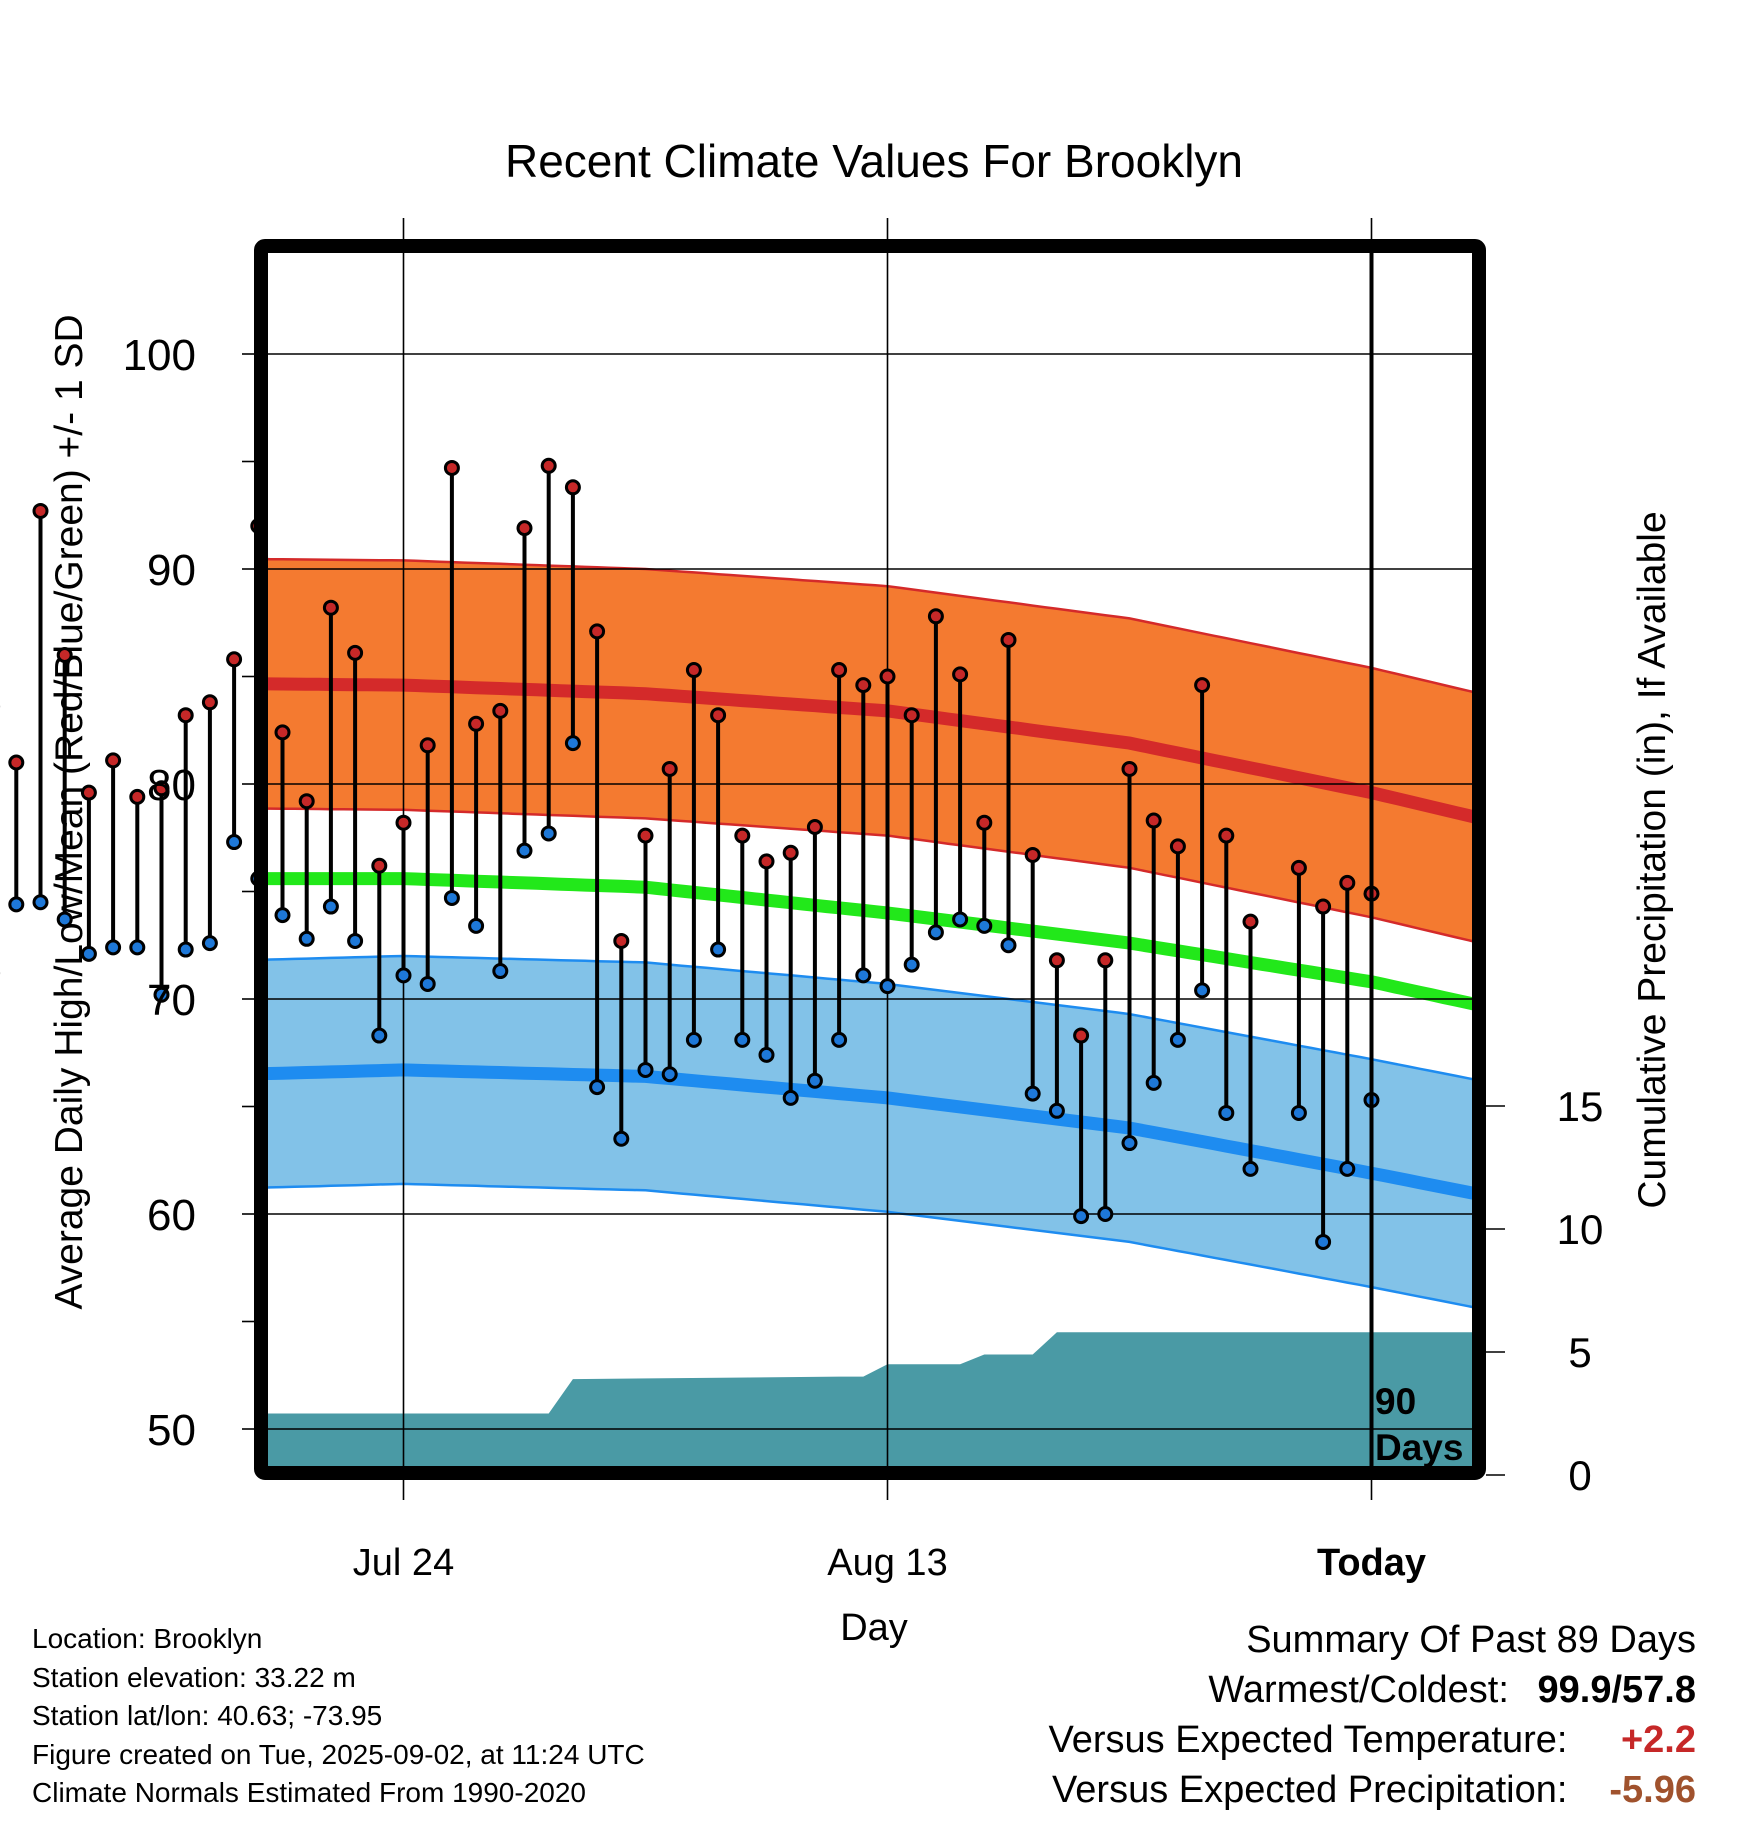 This screenshot has height=1828, width=1748. Describe the element at coordinates (874, 1628) in the screenshot. I see `x-axis-label: Day` at that location.